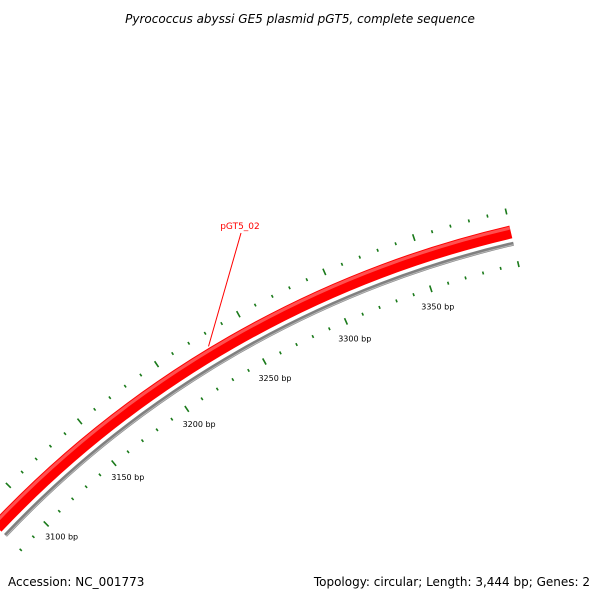  Describe the element at coordinates (76, 582) in the screenshot. I see `accession-text: Accession: NC_001773` at that location.